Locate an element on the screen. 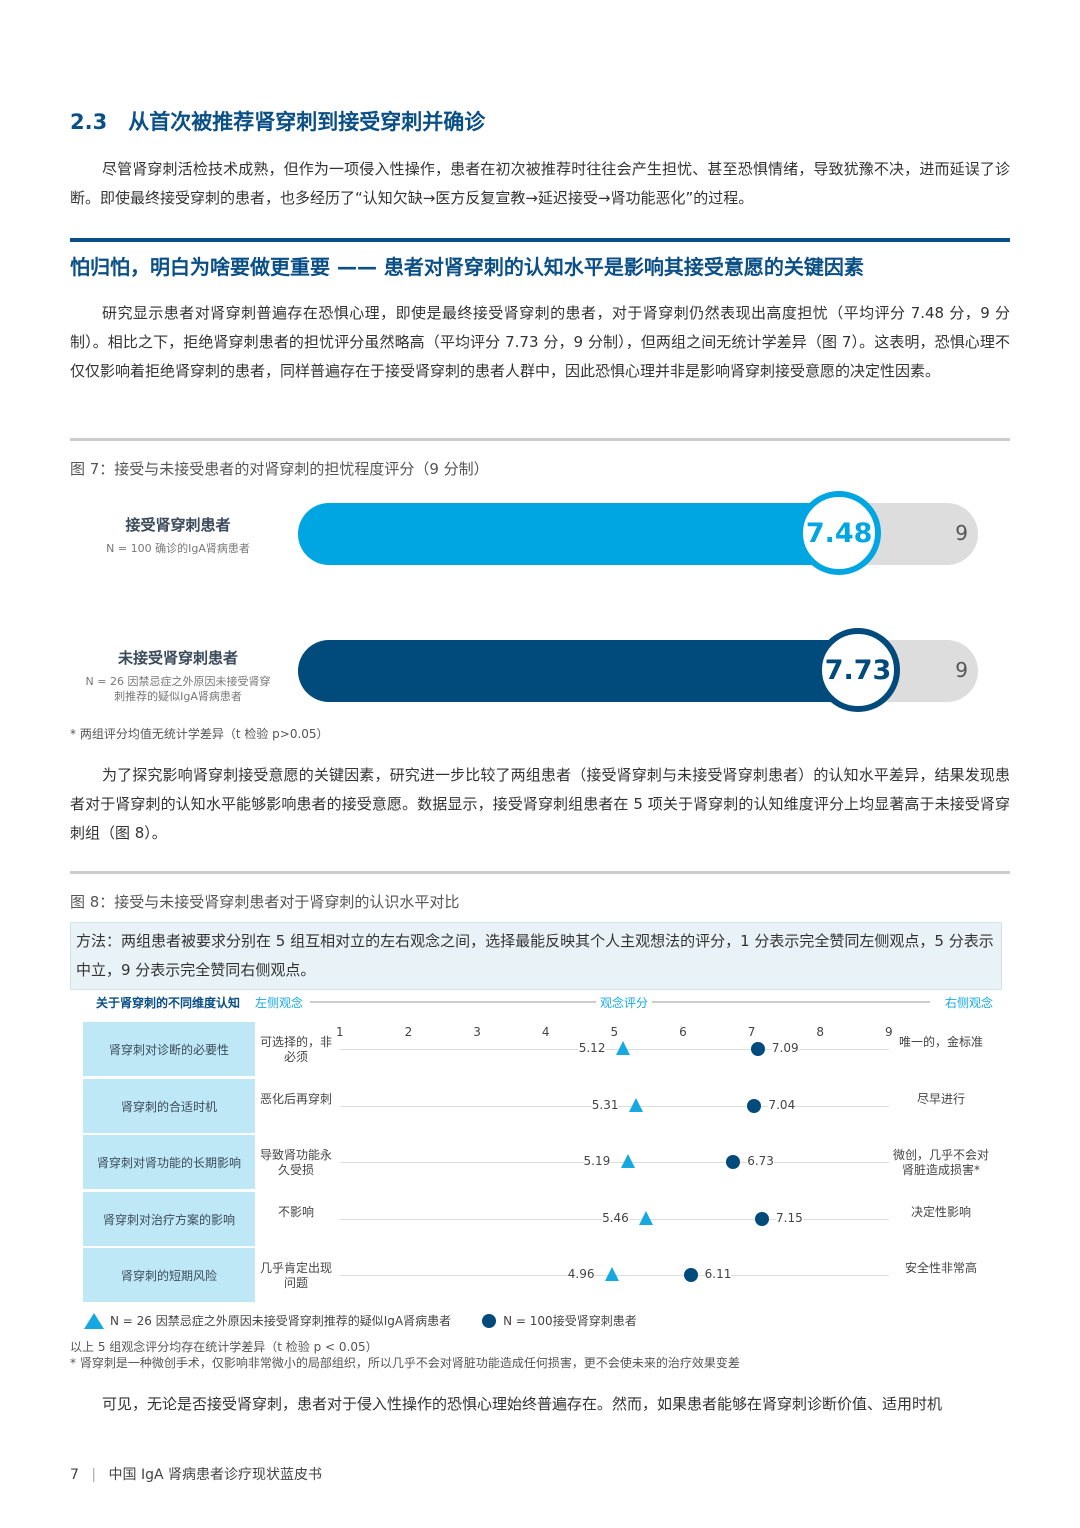 Image resolution: width=1080 pixels, height=1528 pixels. dimension-label: 肾穿刺对肾功能的长期影响 is located at coordinates (169, 1162).